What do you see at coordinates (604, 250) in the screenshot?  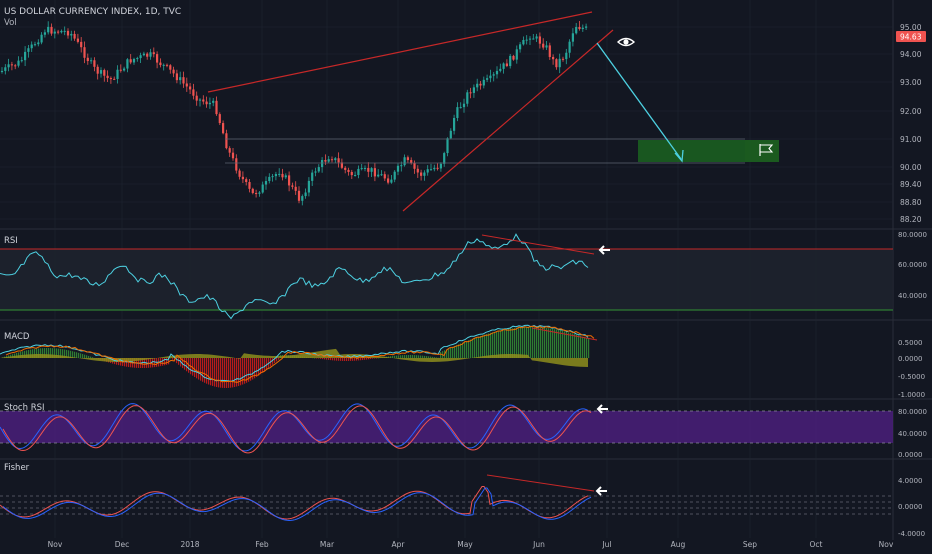 I see `left-arrow-icon` at bounding box center [604, 250].